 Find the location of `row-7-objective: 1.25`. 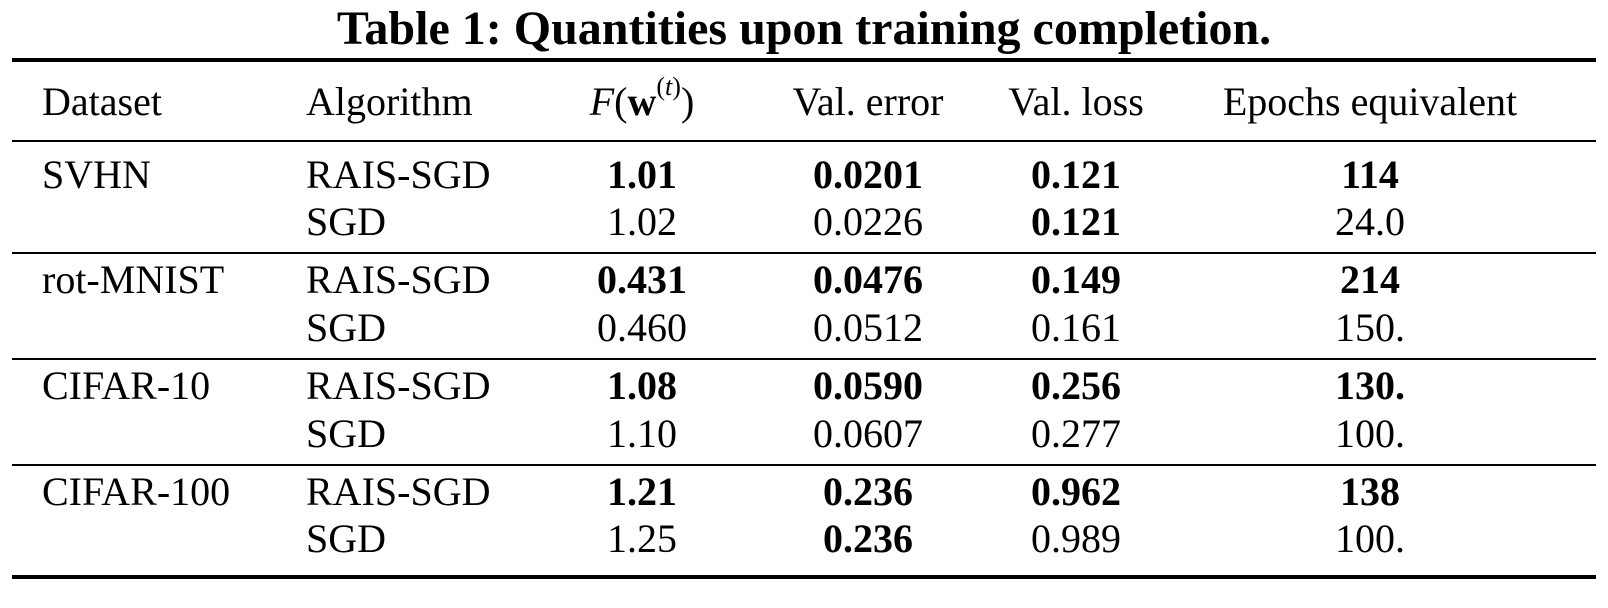

row-7-objective: 1.25 is located at coordinates (642, 538).